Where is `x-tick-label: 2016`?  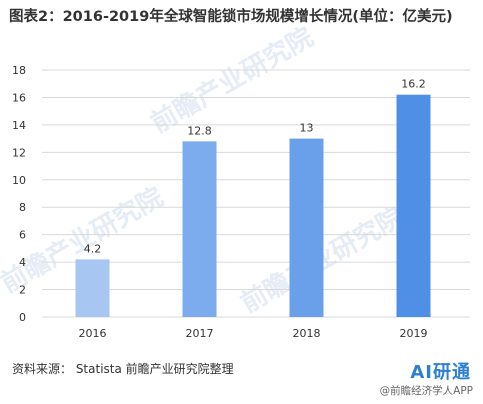
x-tick-label: 2016 is located at coordinates (93, 333).